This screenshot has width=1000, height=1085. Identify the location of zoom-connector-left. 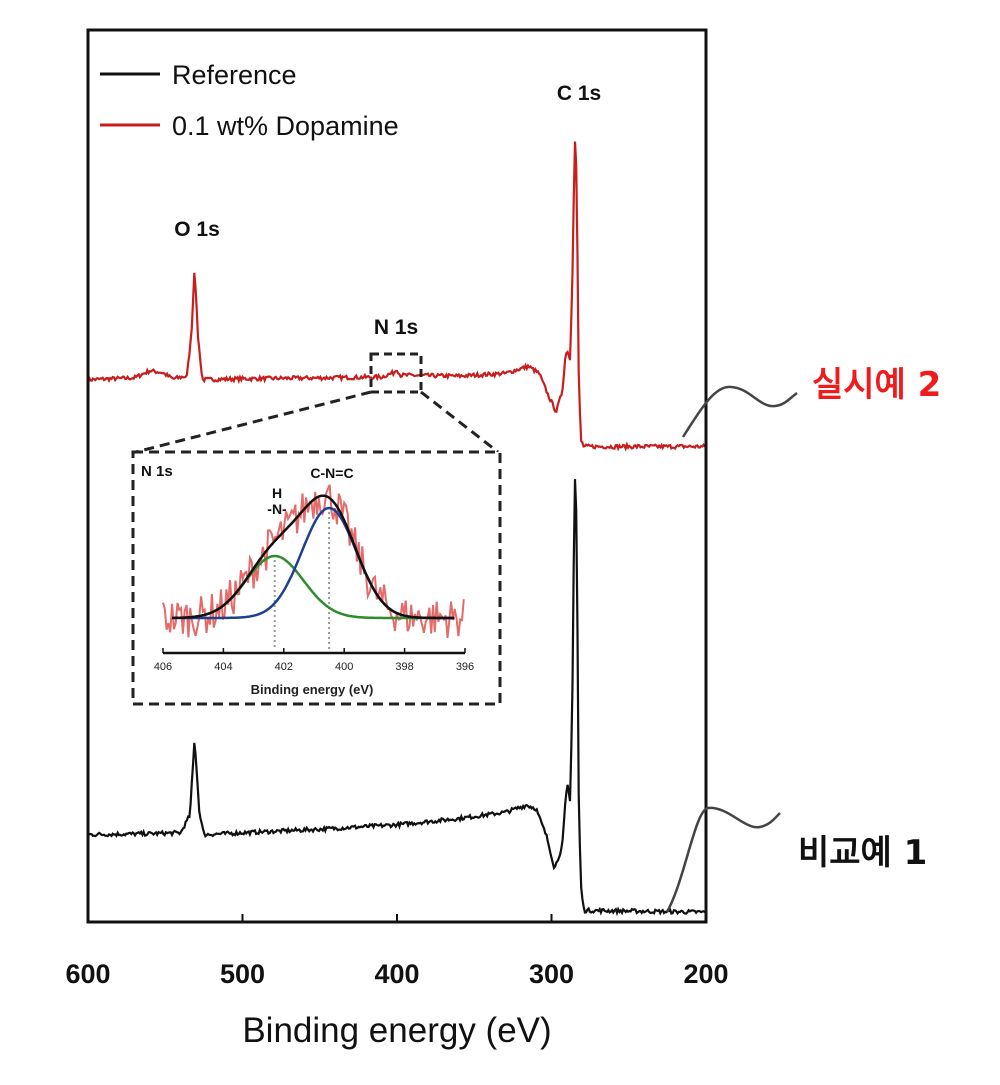
(253, 422).